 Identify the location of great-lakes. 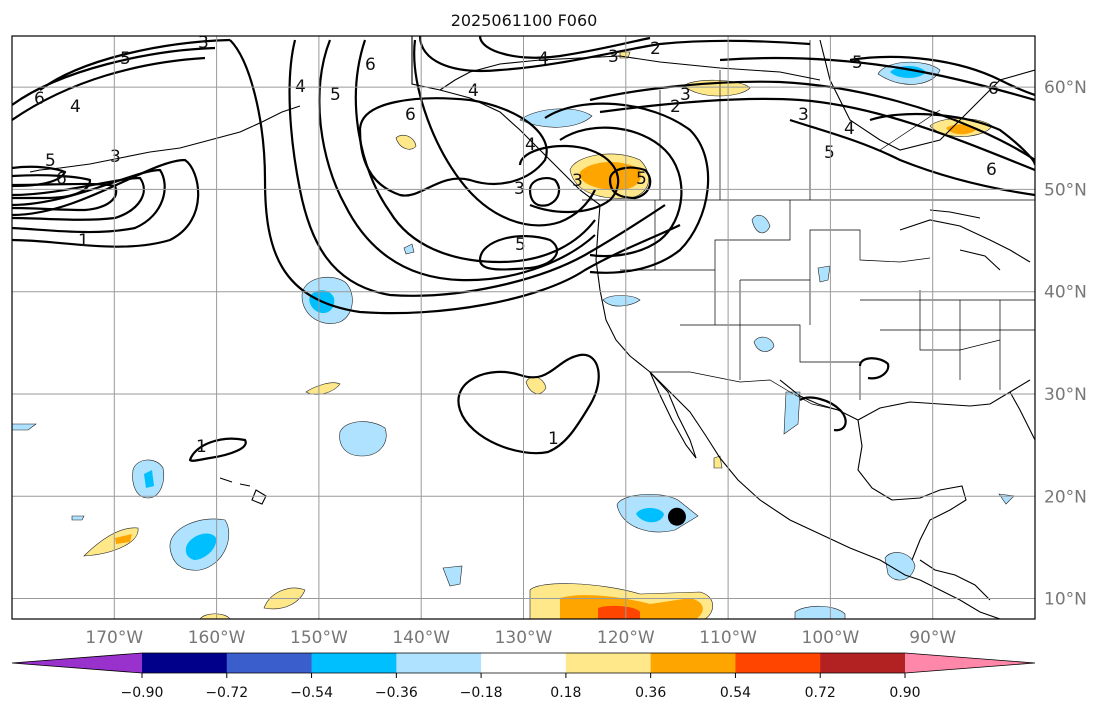
(965, 240).